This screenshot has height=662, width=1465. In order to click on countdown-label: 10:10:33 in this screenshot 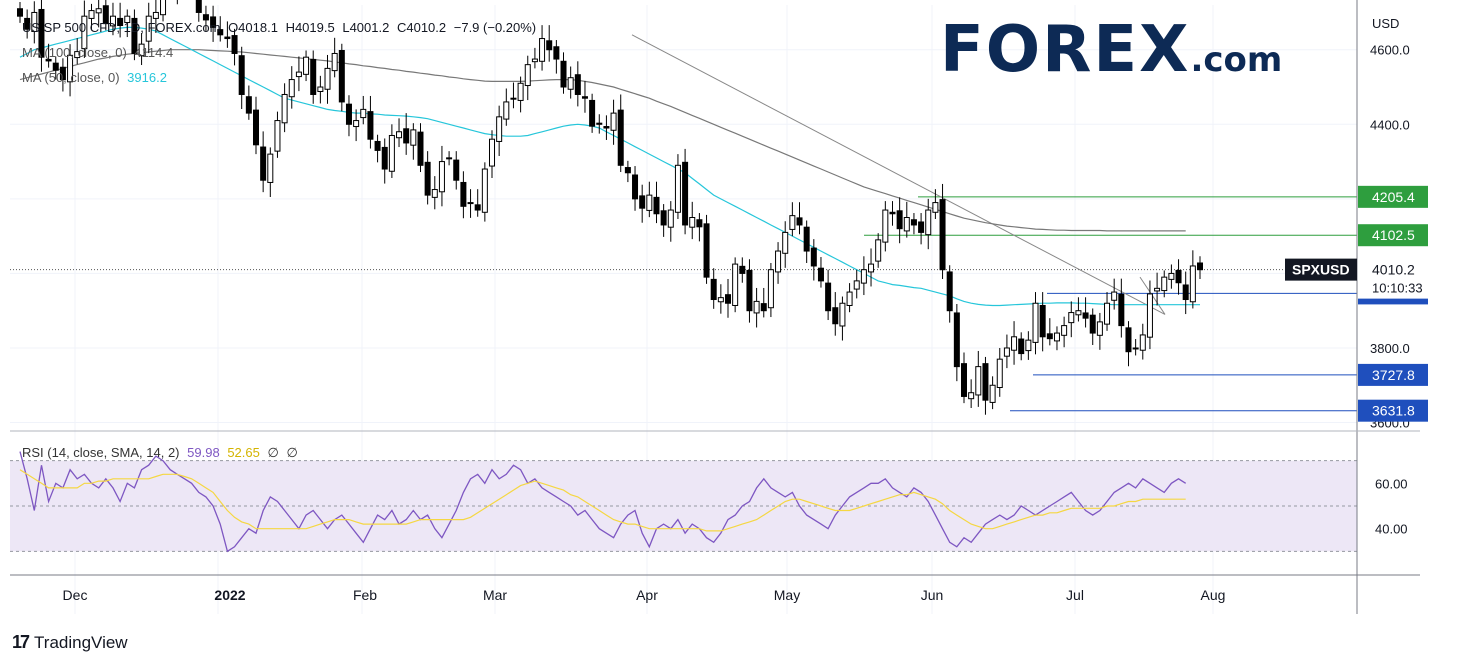, I will do `click(1397, 288)`.